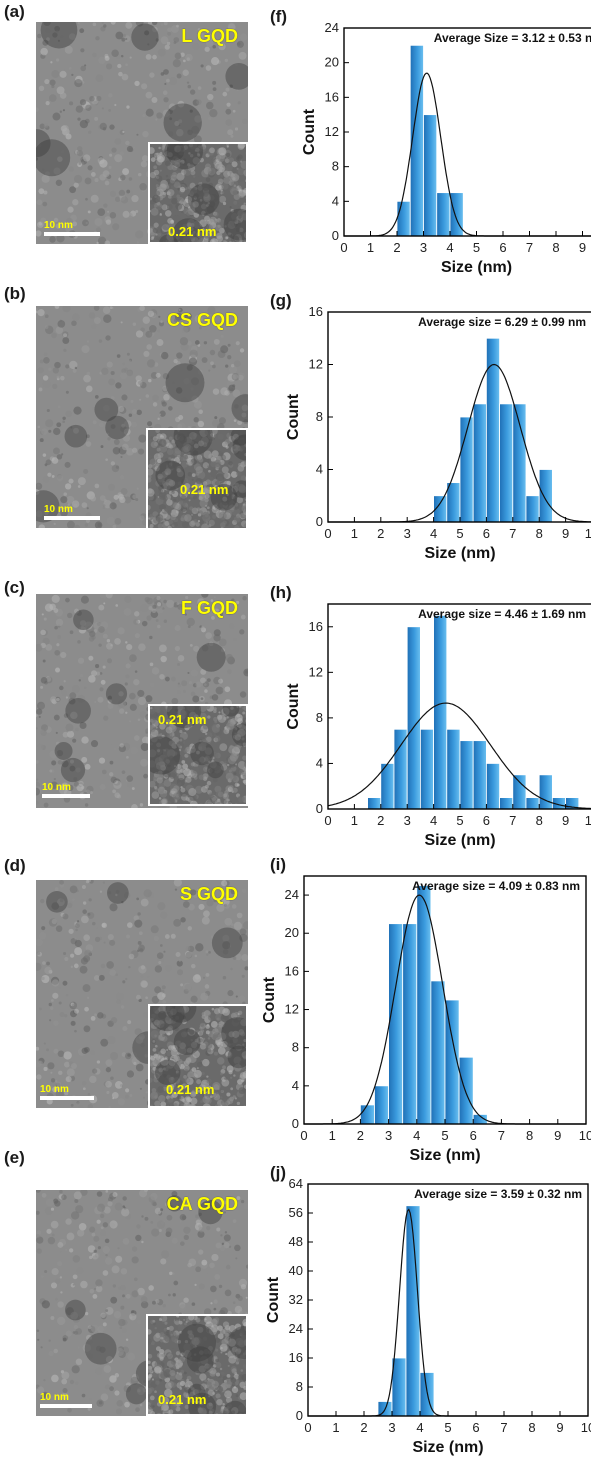 This screenshot has height=1464, width=591. Describe the element at coordinates (296, 1299) in the screenshot. I see `y-tick-label: 32` at that location.